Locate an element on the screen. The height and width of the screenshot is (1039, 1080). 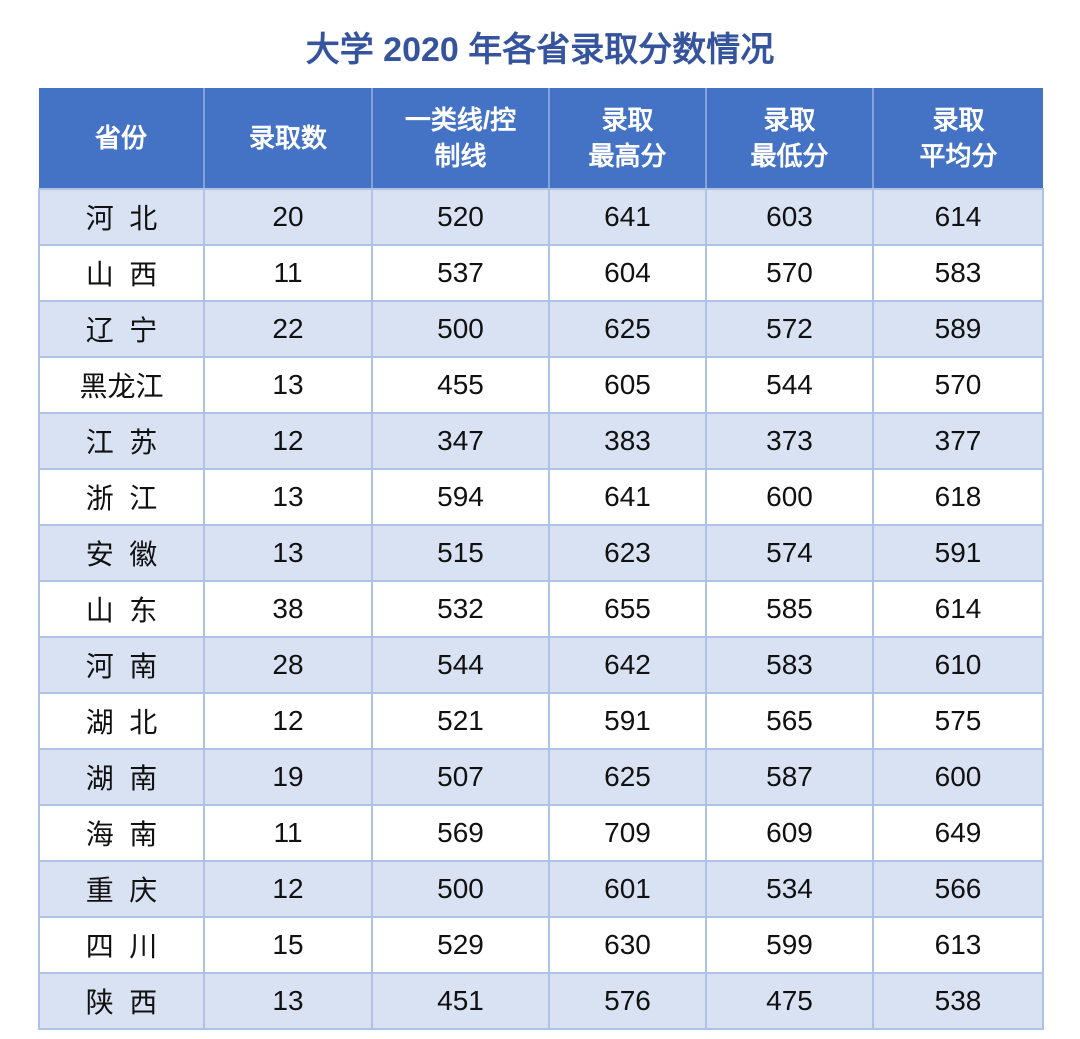
value-cell: 347 is located at coordinates (460, 441).